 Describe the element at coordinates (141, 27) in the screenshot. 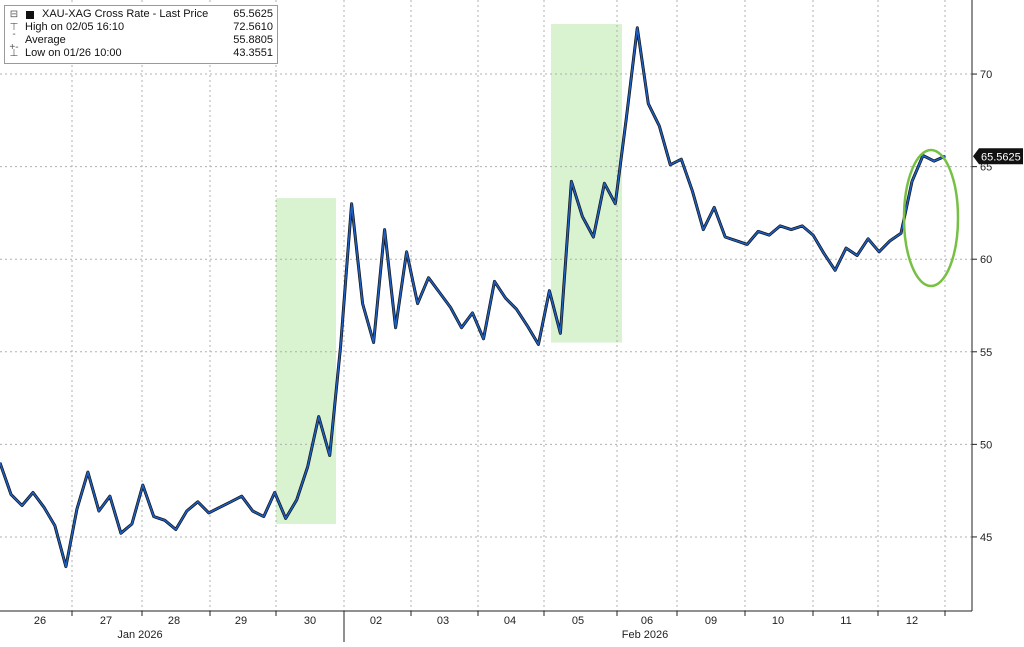

I see `legend-high-row: ⊤ High on 02/05 16:10 72.5610` at that location.